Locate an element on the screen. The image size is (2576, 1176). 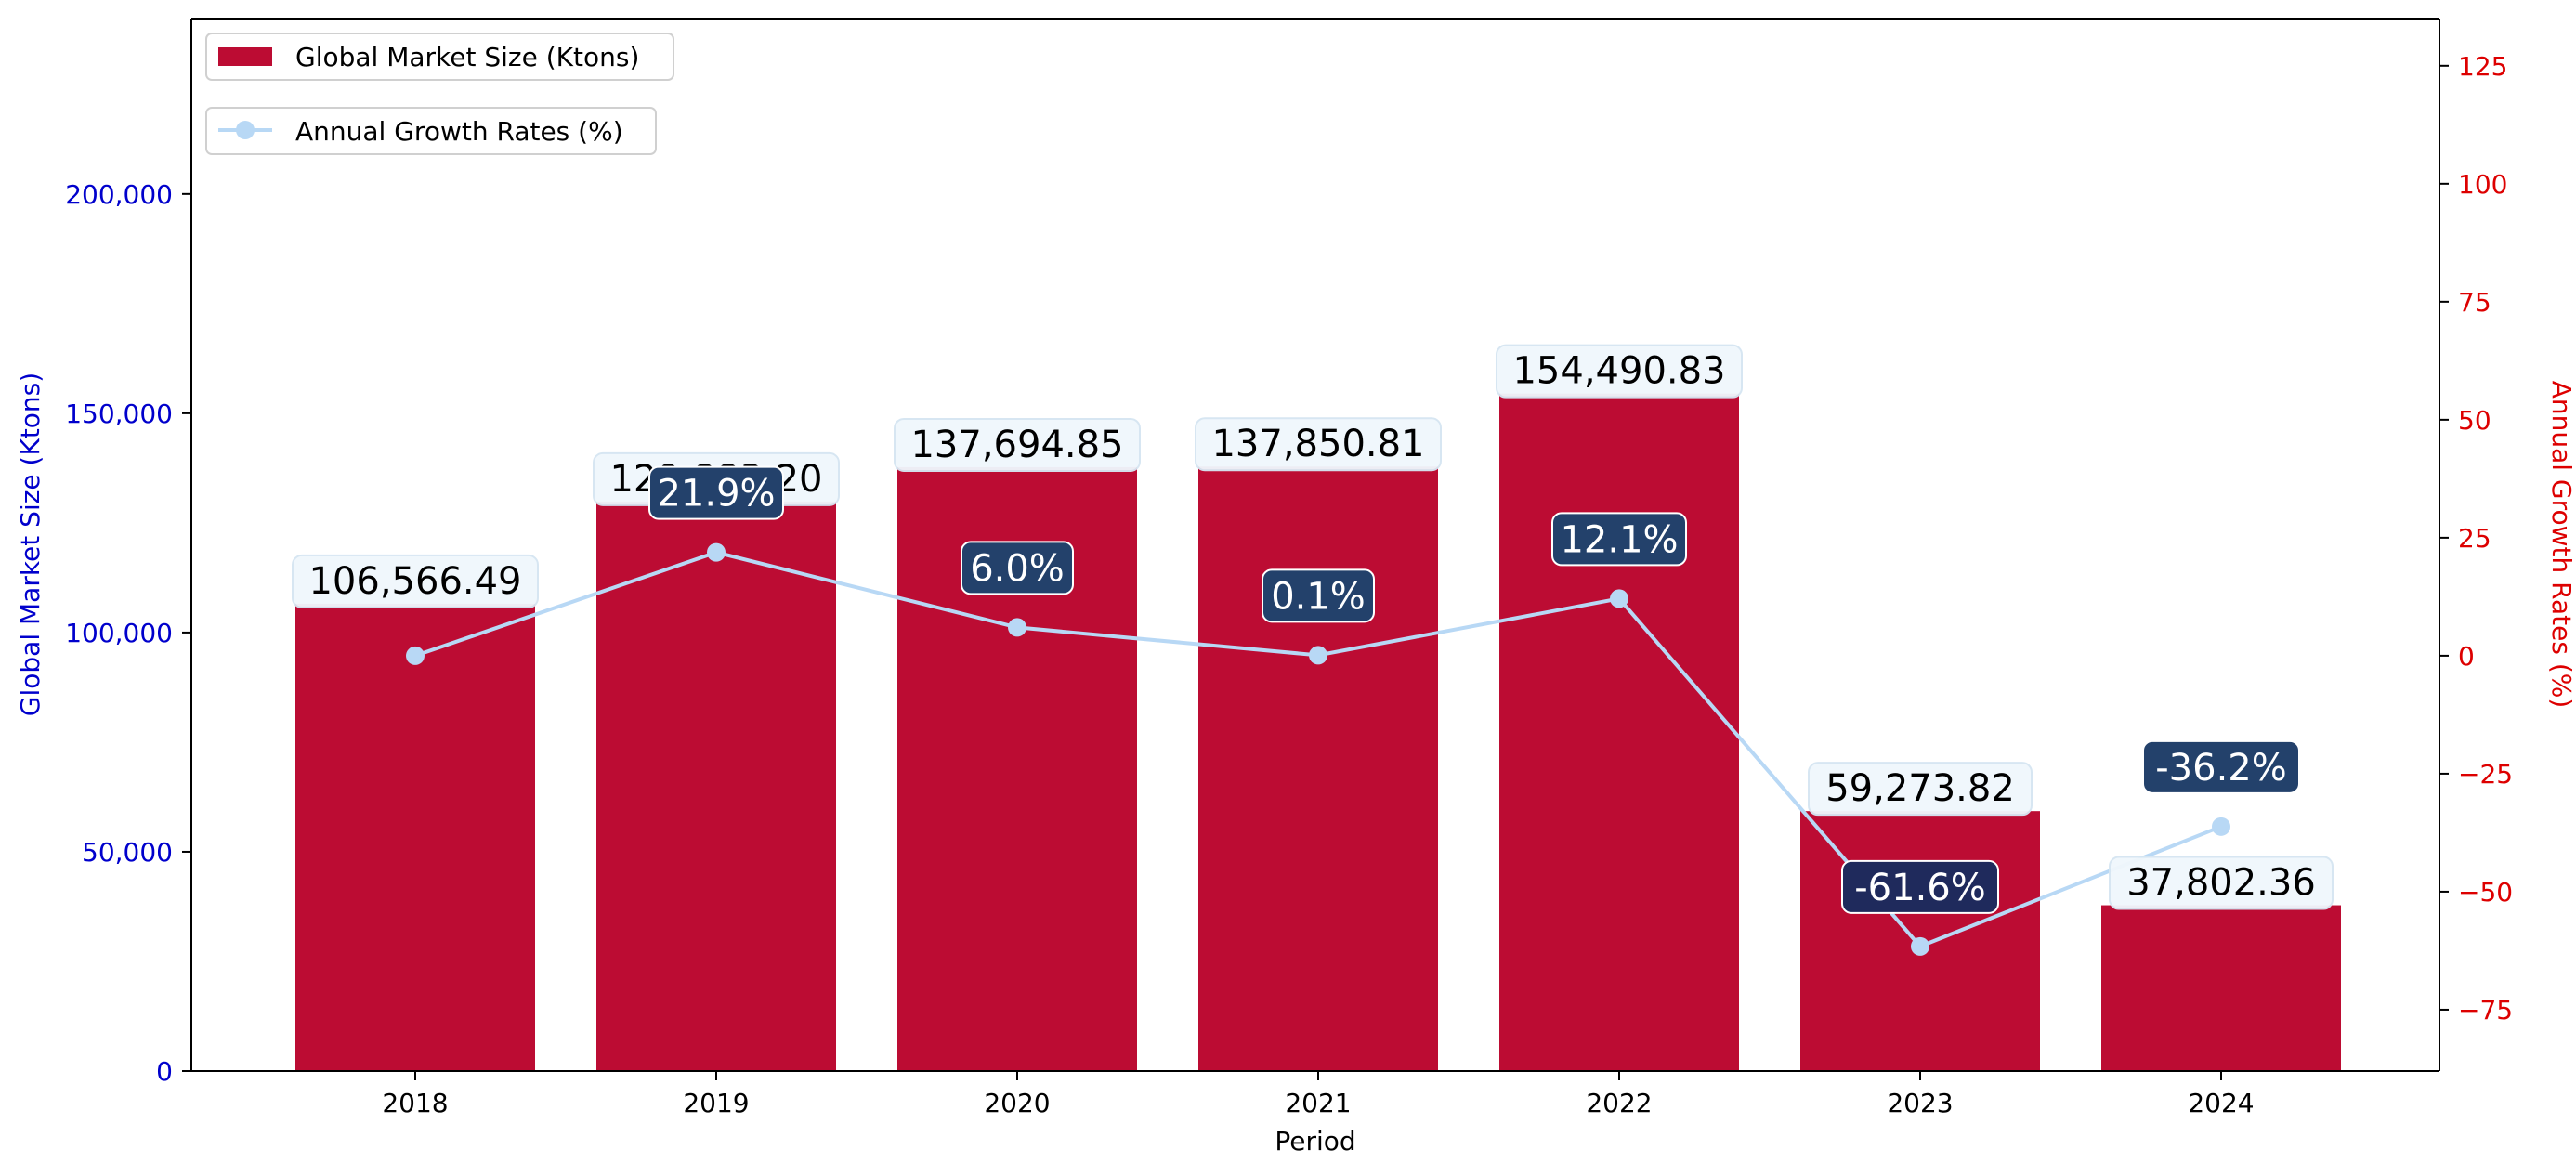
growth-label-2022: 12.1% is located at coordinates (1619, 539).